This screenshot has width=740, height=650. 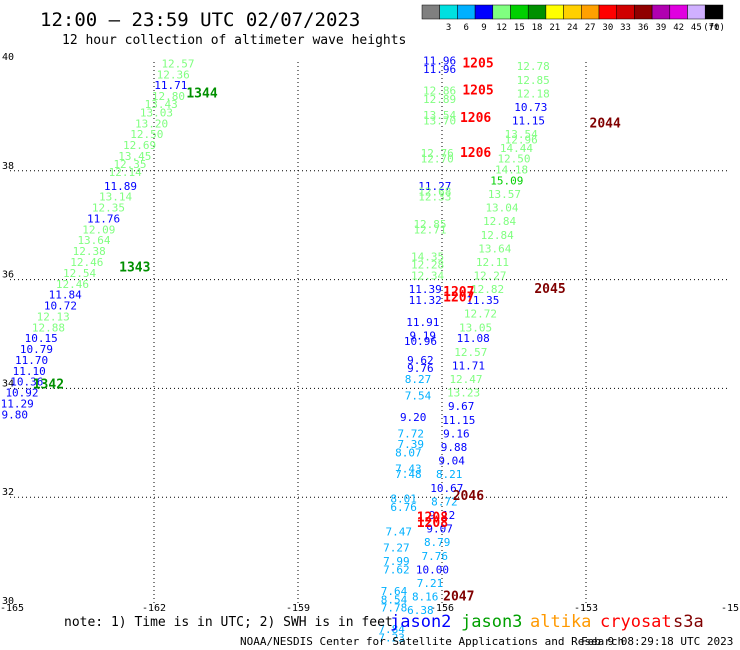 What do you see at coordinates (661, 28) in the screenshot?
I see `colorbar-label: 39` at bounding box center [661, 28].